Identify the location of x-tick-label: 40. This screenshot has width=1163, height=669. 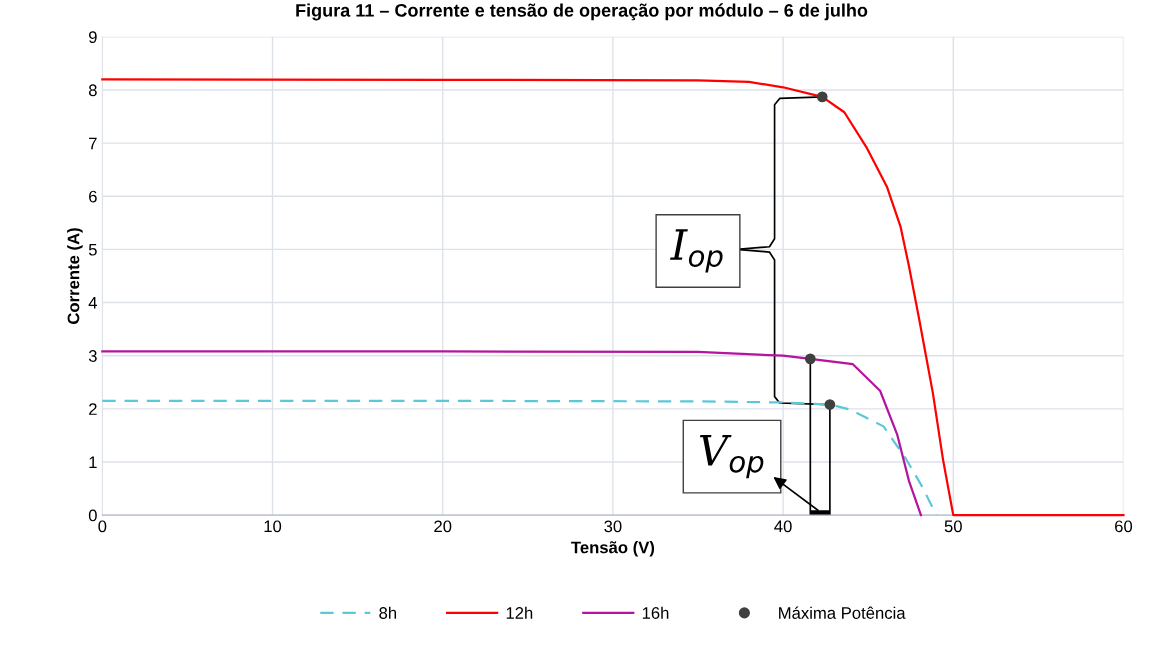
(783, 526).